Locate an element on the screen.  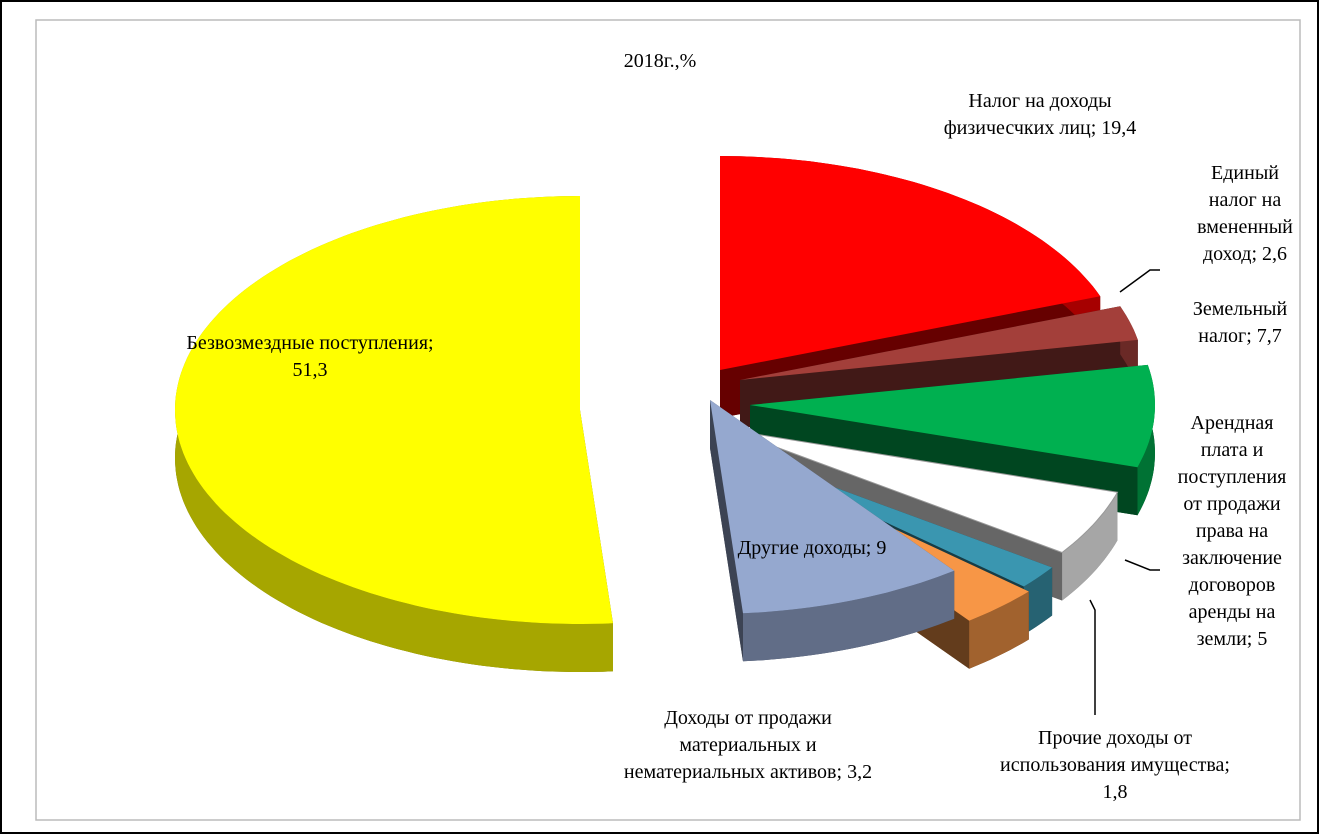
data-label: Безвозмездные поступления; 51,3 is located at coordinates (310, 357).